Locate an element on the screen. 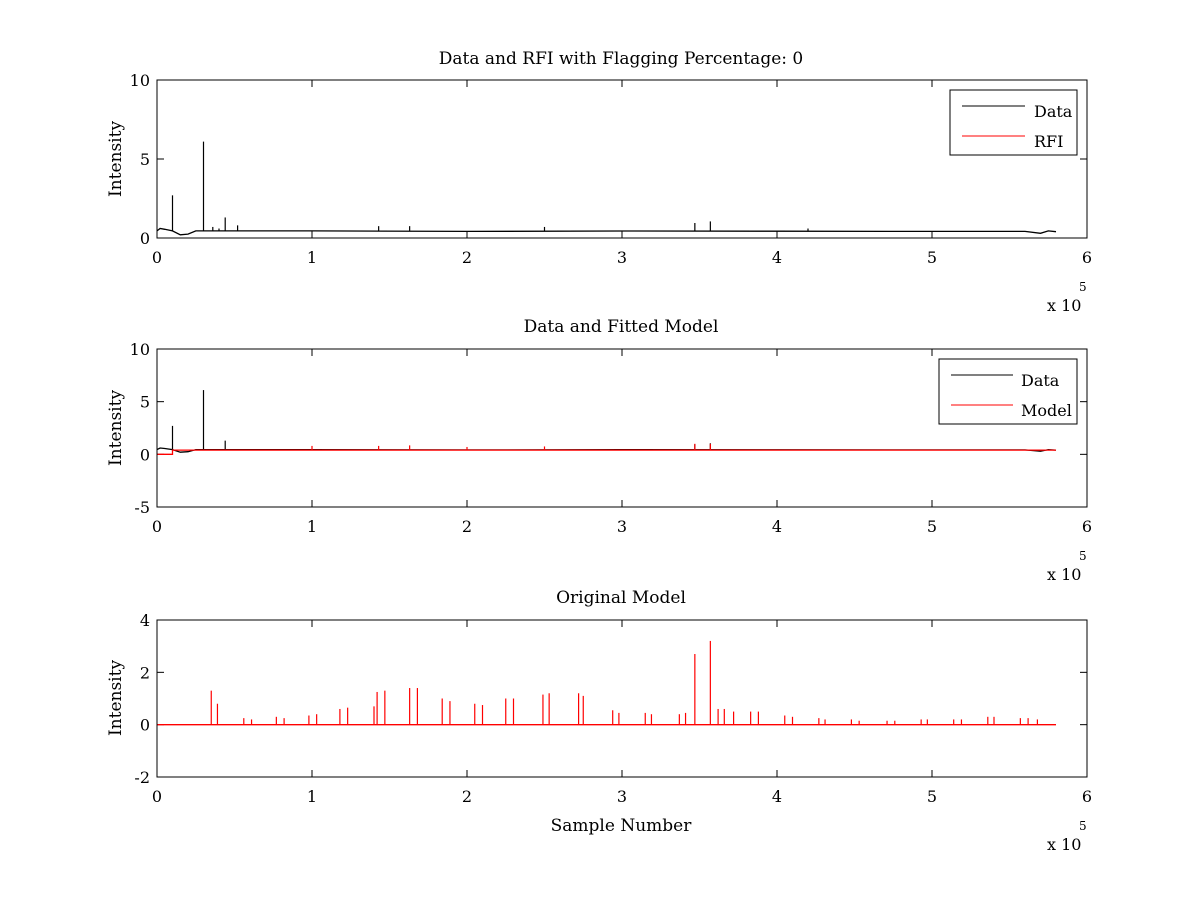 Image resolution: width=1200 pixels, height=900 pixels. subplot-2-axes-box is located at coordinates (622, 428).